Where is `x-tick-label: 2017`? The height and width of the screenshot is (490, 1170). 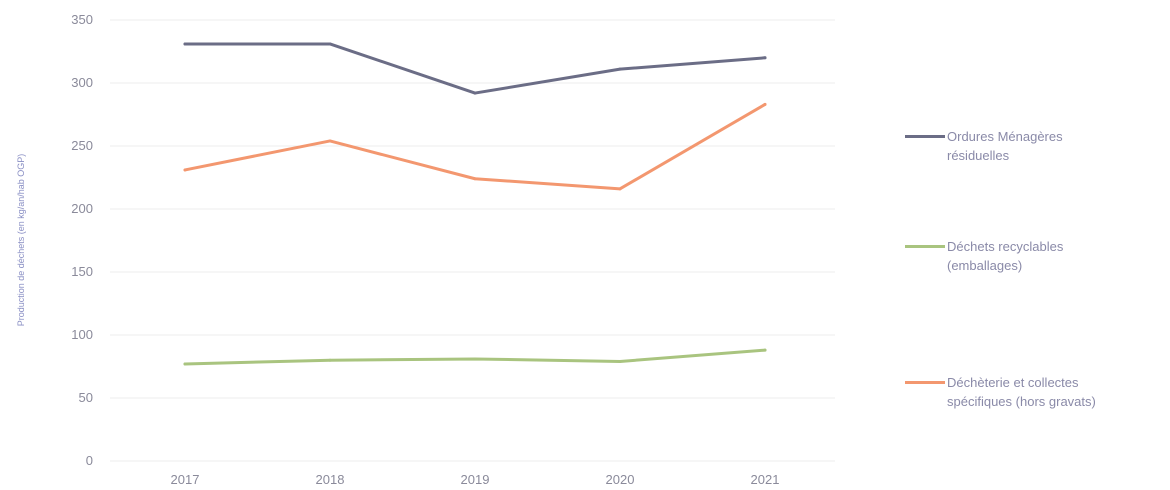
x-tick-label: 2017 is located at coordinates (185, 479).